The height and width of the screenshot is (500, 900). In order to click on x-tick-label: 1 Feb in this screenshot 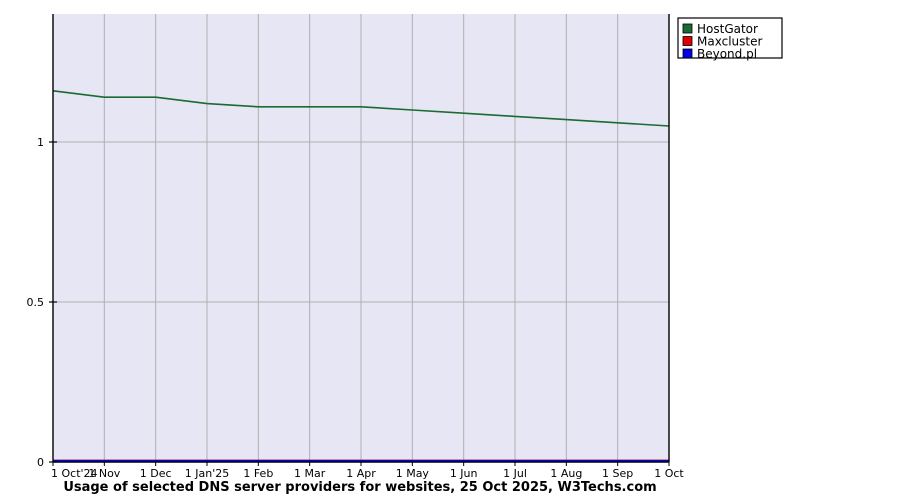, I will do `click(258, 473)`.